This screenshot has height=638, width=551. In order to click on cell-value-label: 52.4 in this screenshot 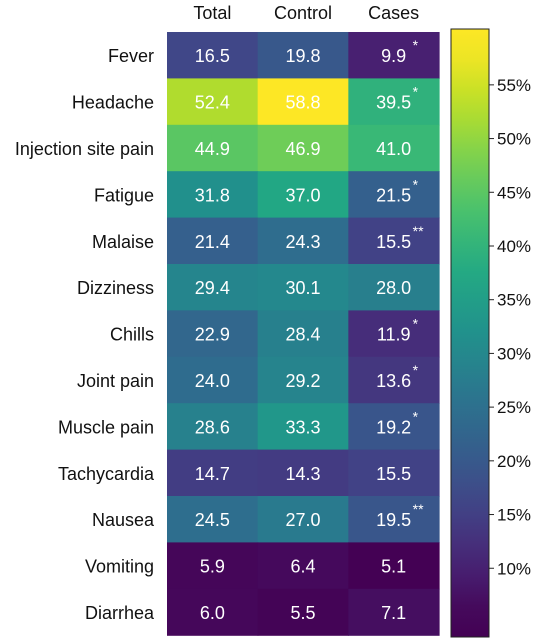, I will do `click(212, 103)`.